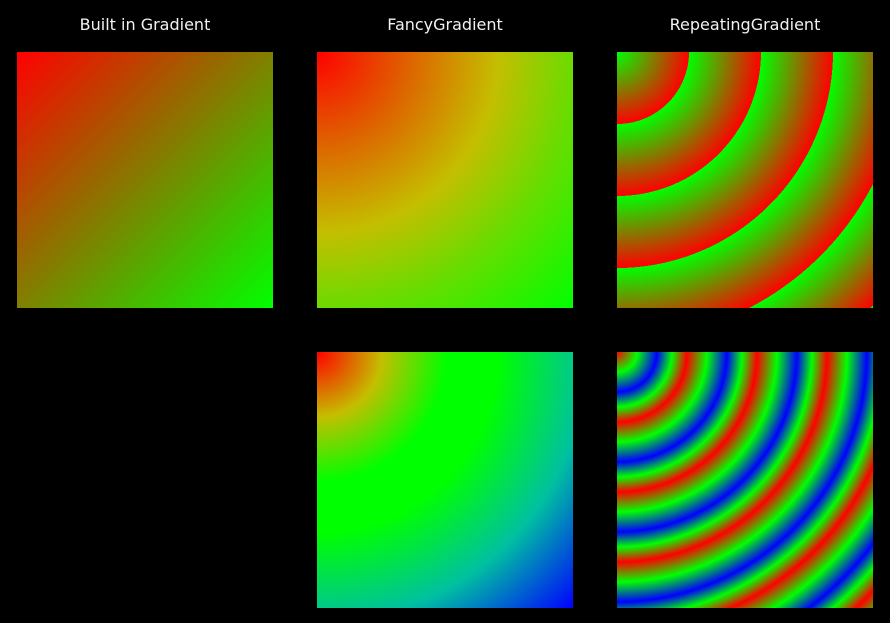 Image resolution: width=890 pixels, height=623 pixels. What do you see at coordinates (145, 24) in the screenshot?
I see `column-title-built-in-gradient: Built in Gradient` at bounding box center [145, 24].